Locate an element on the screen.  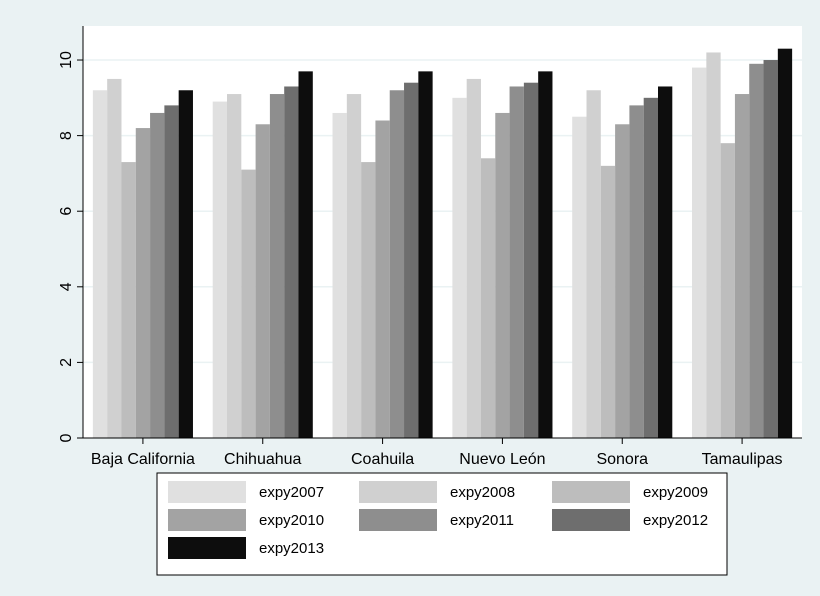
legend-label-expy2010: expy2010 is located at coordinates (291, 520).